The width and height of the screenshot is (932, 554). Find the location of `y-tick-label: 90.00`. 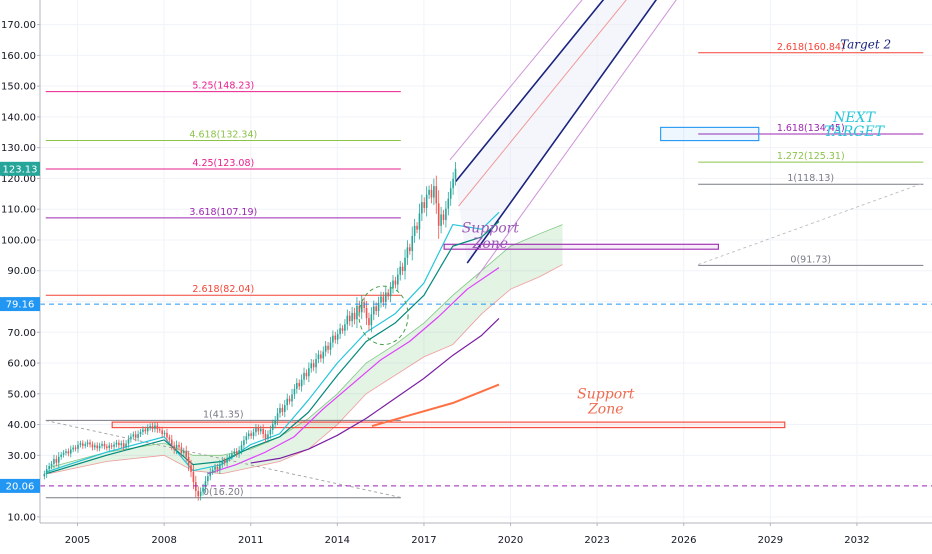

y-tick-label: 90.00 is located at coordinates (21, 271).